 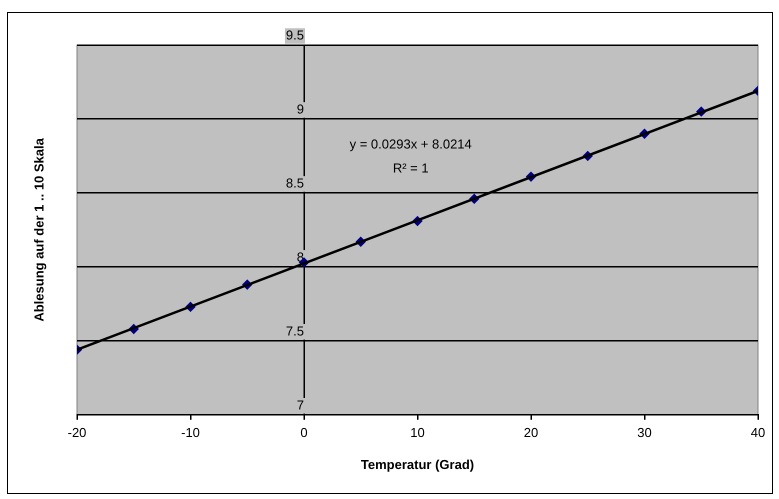 What do you see at coordinates (758, 432) in the screenshot?
I see `x-tick-label: 40` at bounding box center [758, 432].